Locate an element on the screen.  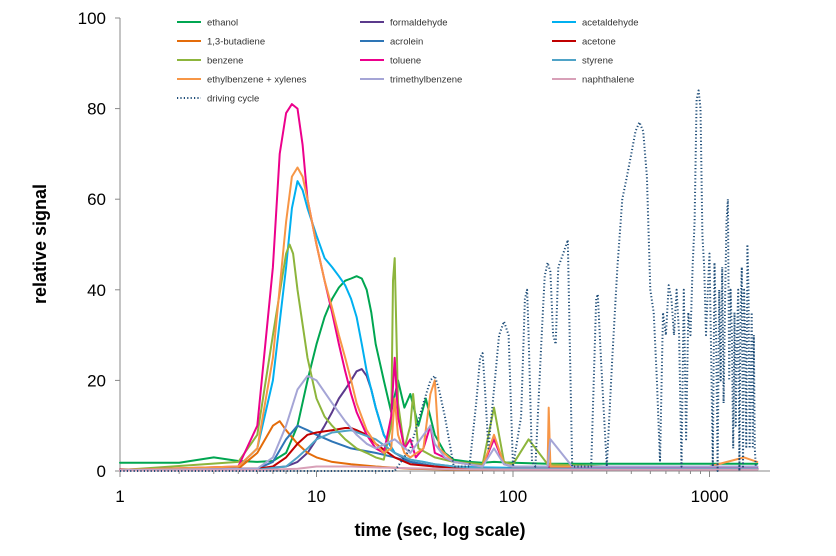
legend-item: acrolein is located at coordinates (391, 42).